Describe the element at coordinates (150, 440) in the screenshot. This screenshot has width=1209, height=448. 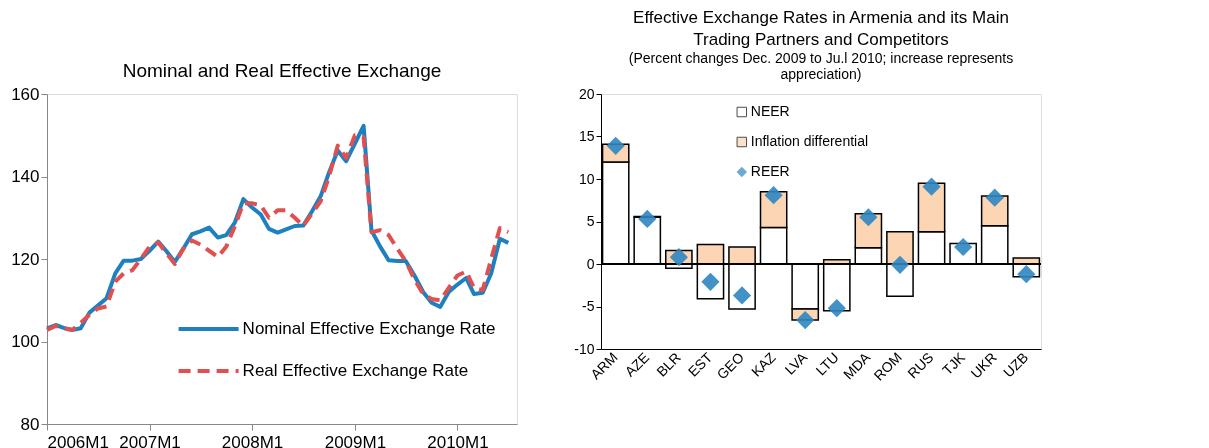
I see `x-tick-label: 2007M1` at that location.